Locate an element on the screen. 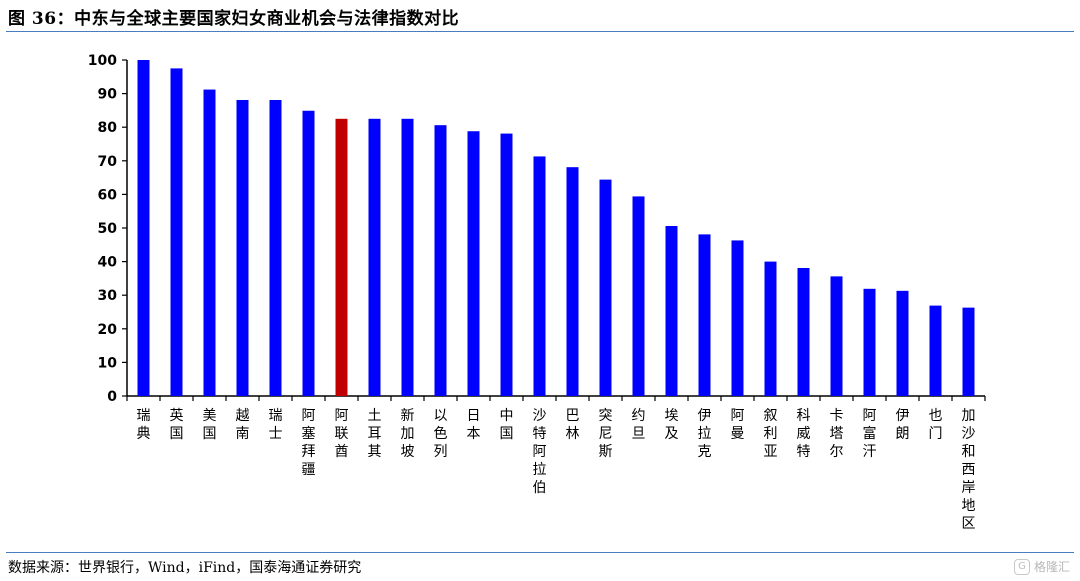 This screenshot has height=581, width=1080. x-tick-label: 巴林 is located at coordinates (573, 425).